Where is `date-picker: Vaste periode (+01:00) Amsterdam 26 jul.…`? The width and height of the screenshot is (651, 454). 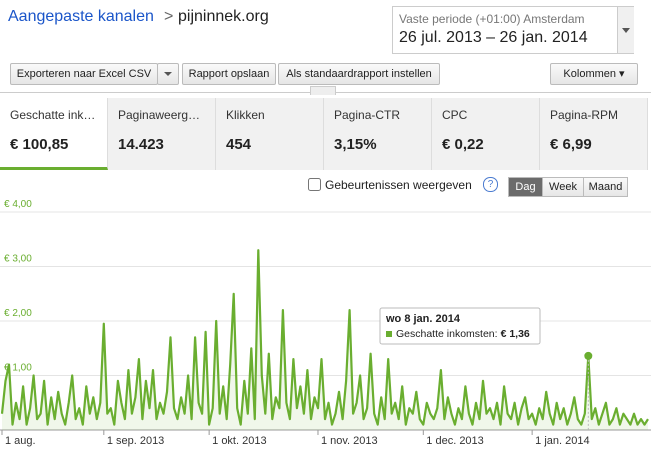
date-picker: Vaste periode (+01:00) Amsterdam 26 jul.… is located at coordinates (513, 30).